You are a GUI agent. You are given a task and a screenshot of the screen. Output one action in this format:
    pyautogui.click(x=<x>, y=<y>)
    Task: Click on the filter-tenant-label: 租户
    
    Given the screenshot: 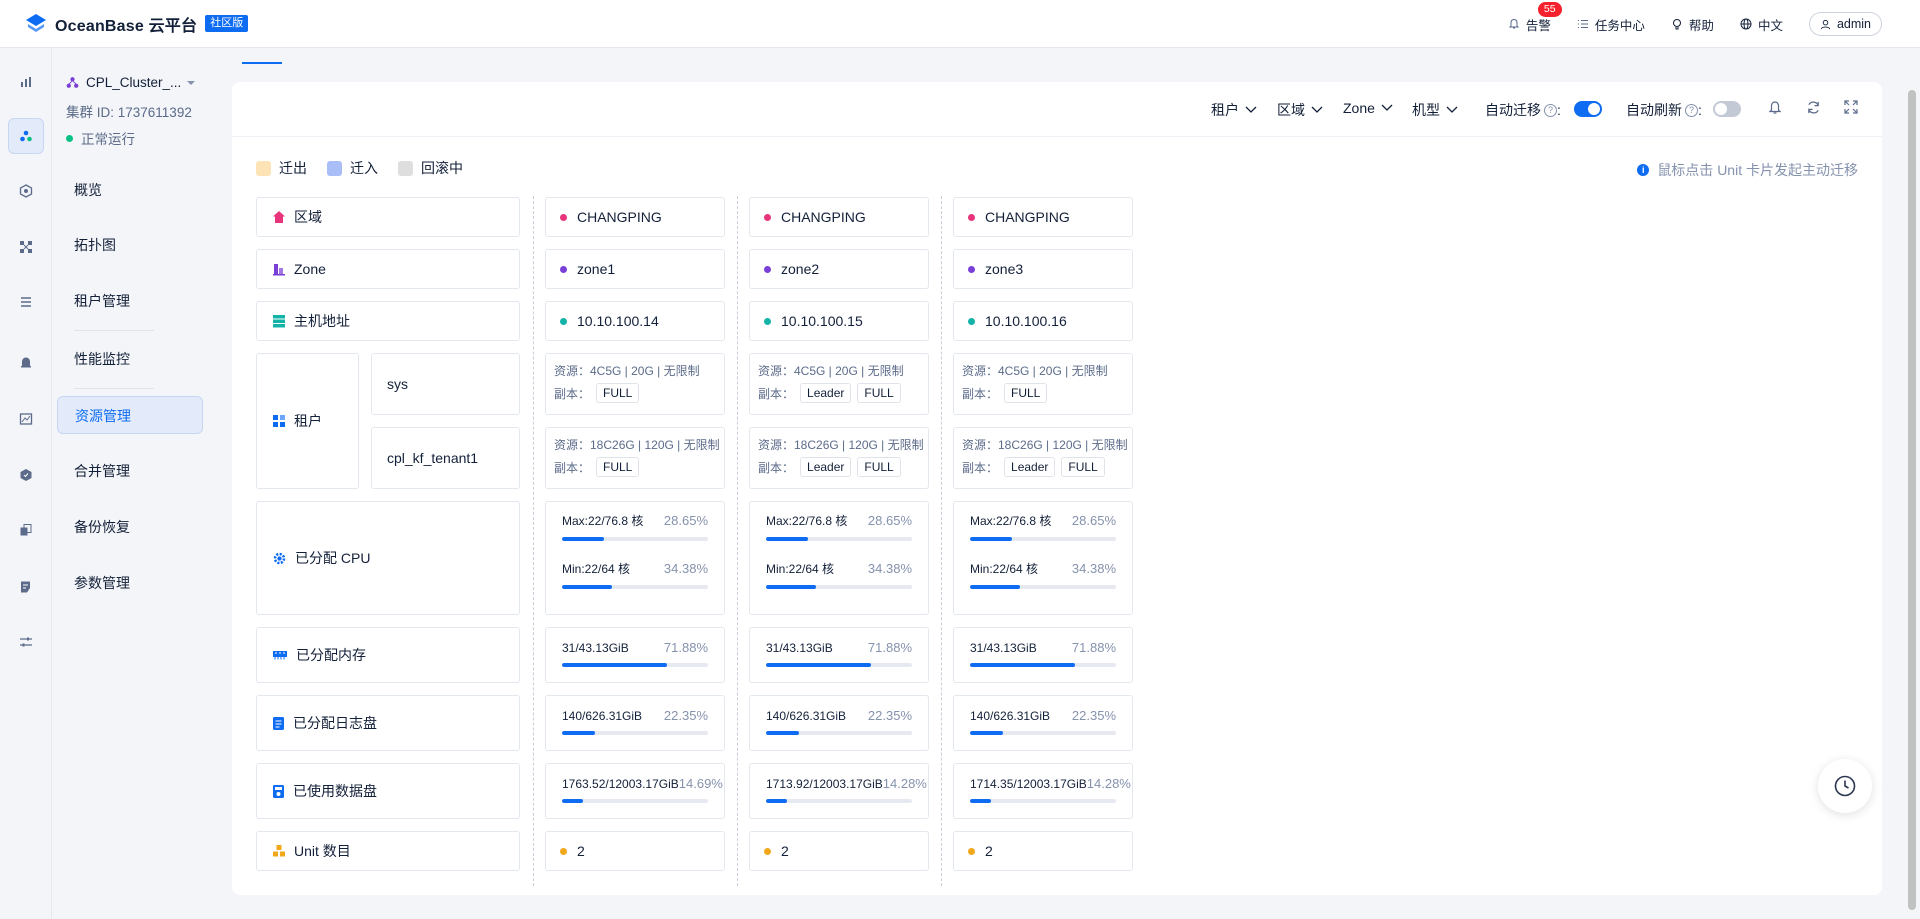 What is the action you would take?
    pyautogui.click(x=1225, y=110)
    